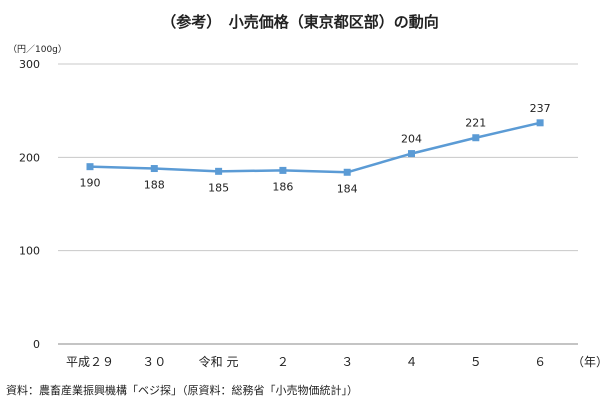 Image resolution: width=600 pixels, height=405 pixels. What do you see at coordinates (218, 187) in the screenshot?
I see `data-label: 185` at bounding box center [218, 187].